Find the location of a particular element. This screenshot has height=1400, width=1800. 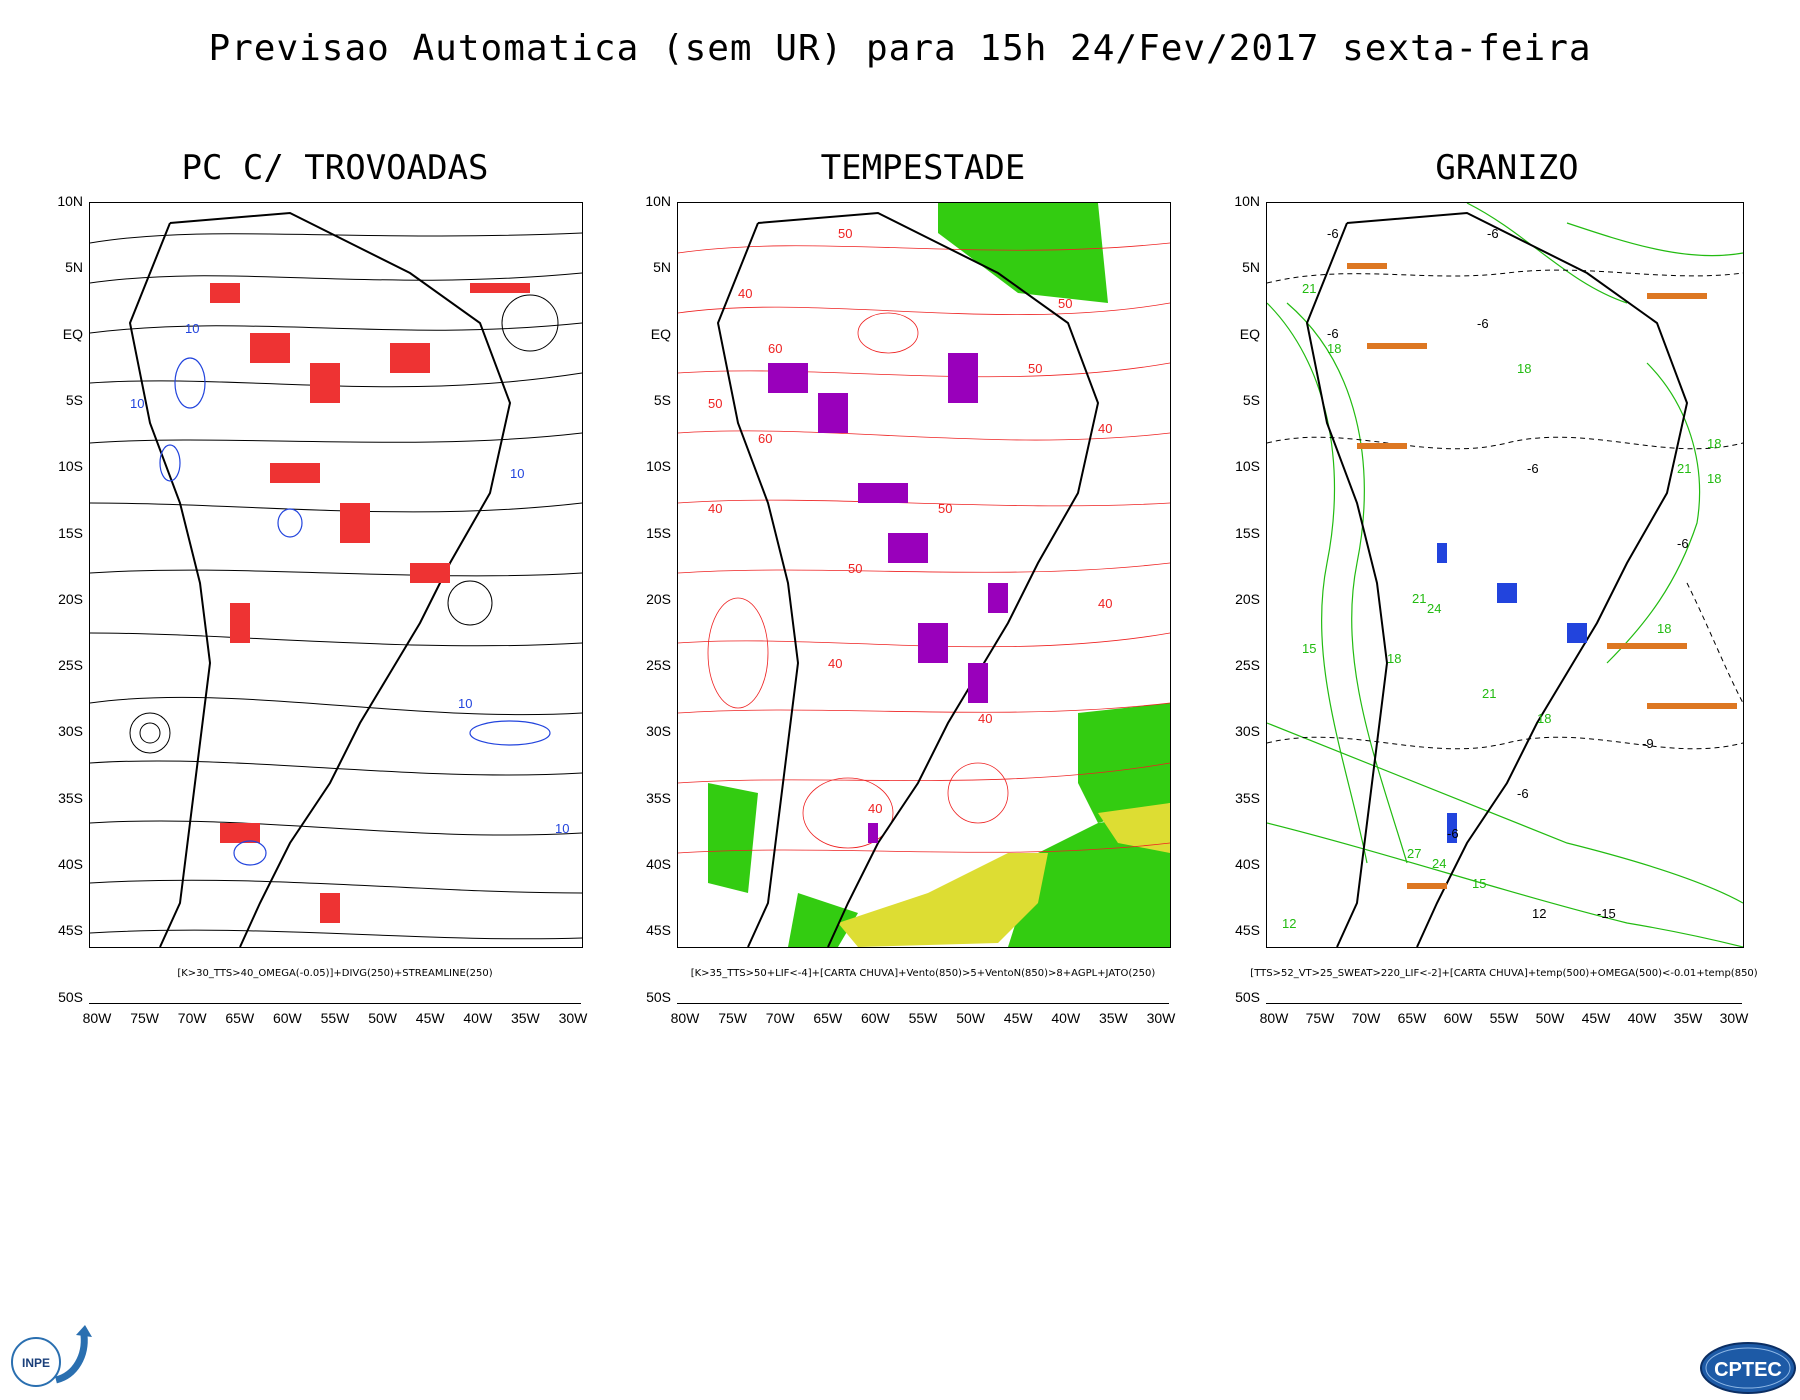

lat-label: 10S is located at coordinates (658, 466).